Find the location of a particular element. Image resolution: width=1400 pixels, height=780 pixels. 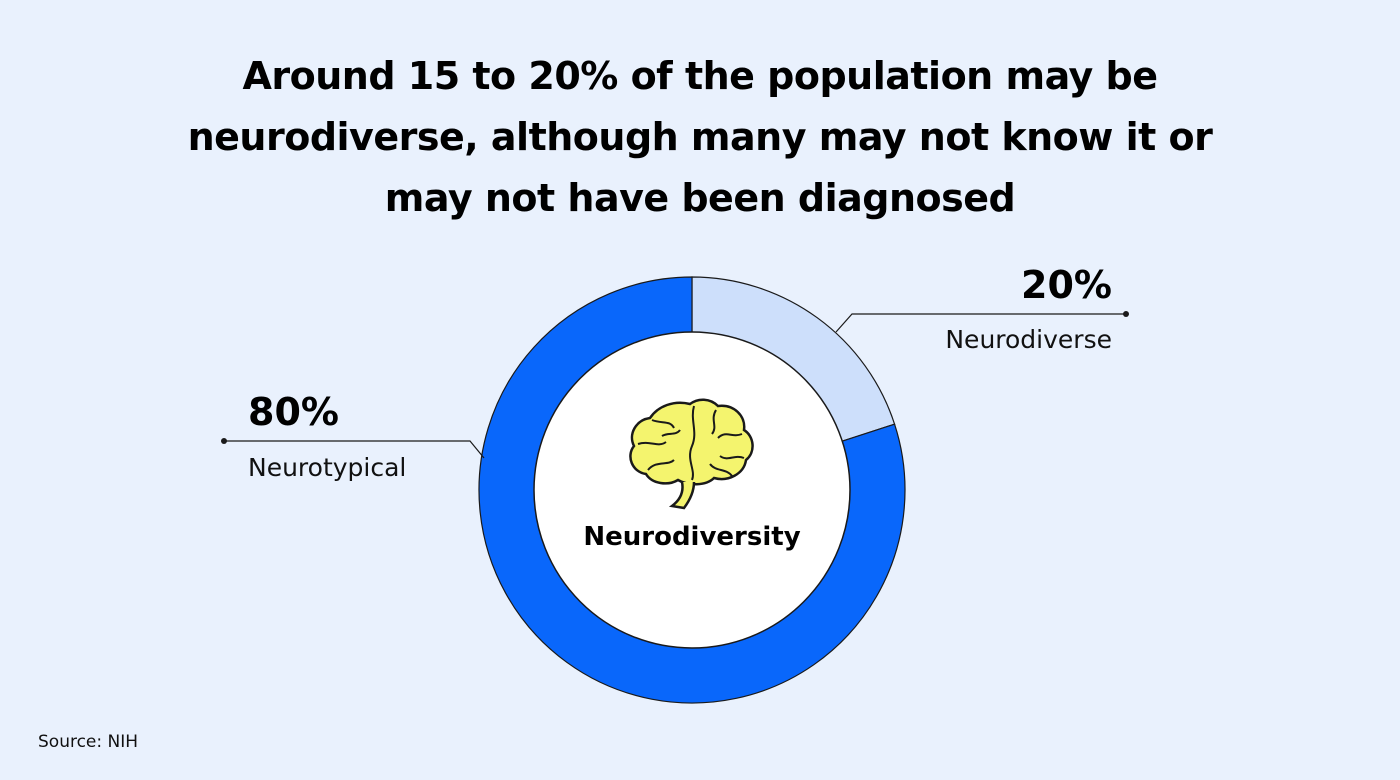

title-line-3: may not have been diagnosed is located at coordinates (700, 198).